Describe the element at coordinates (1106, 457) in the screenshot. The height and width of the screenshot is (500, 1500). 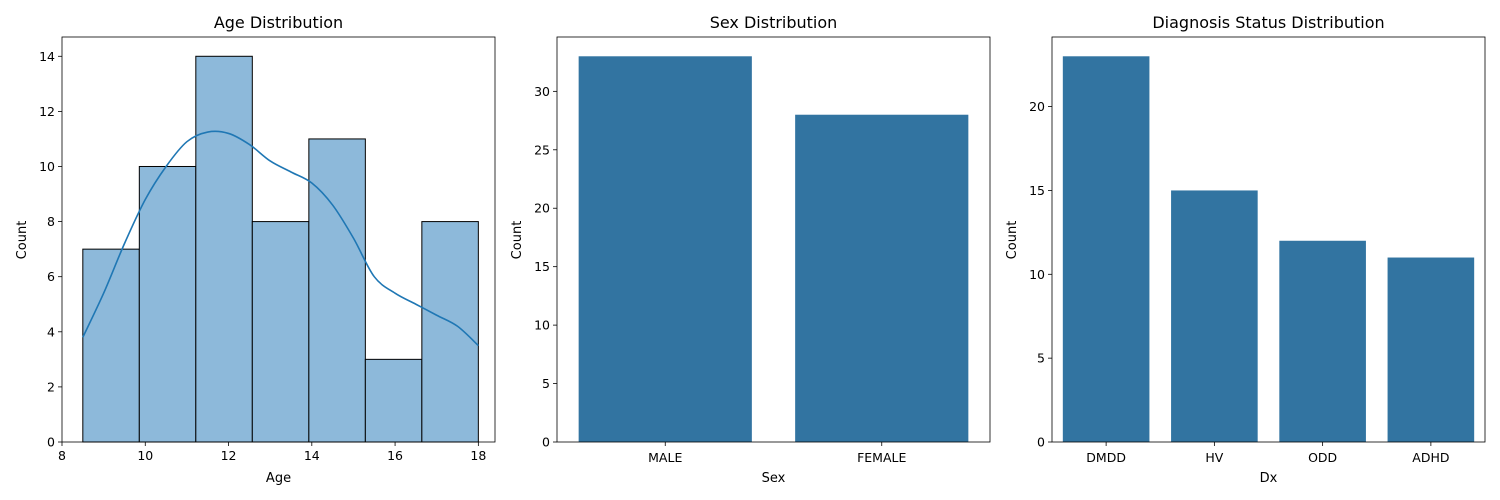
I see `x-tick-label: DMDD` at that location.